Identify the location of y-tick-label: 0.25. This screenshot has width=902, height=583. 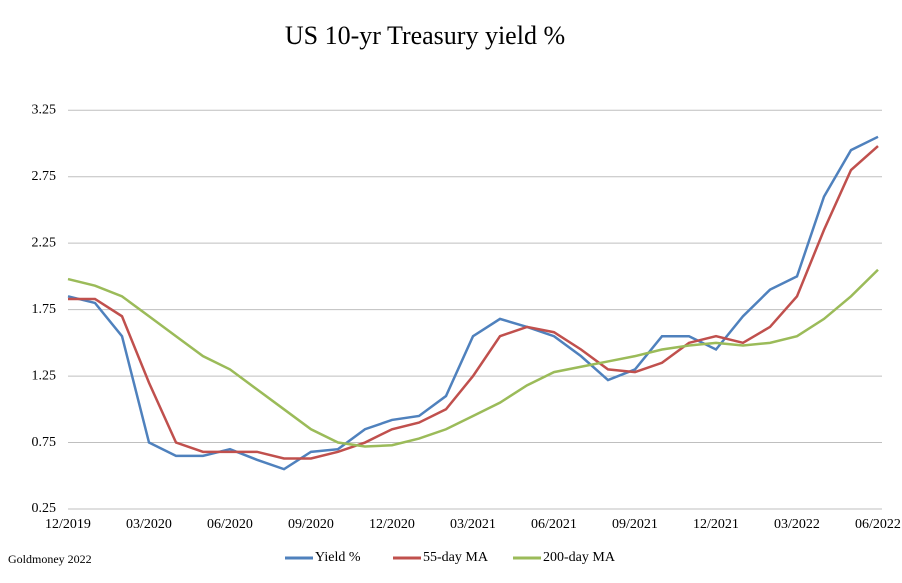
(44, 508).